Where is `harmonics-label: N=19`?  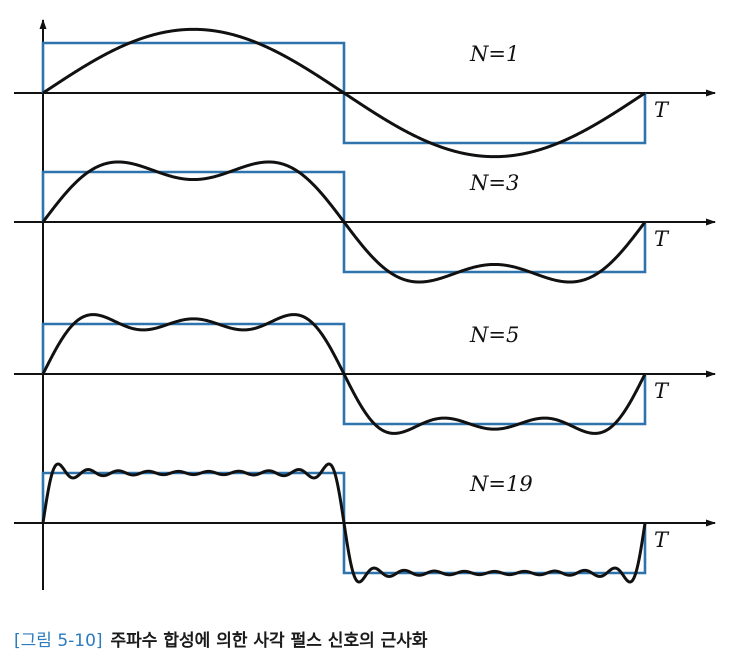
harmonics-label: N=19 is located at coordinates (501, 484).